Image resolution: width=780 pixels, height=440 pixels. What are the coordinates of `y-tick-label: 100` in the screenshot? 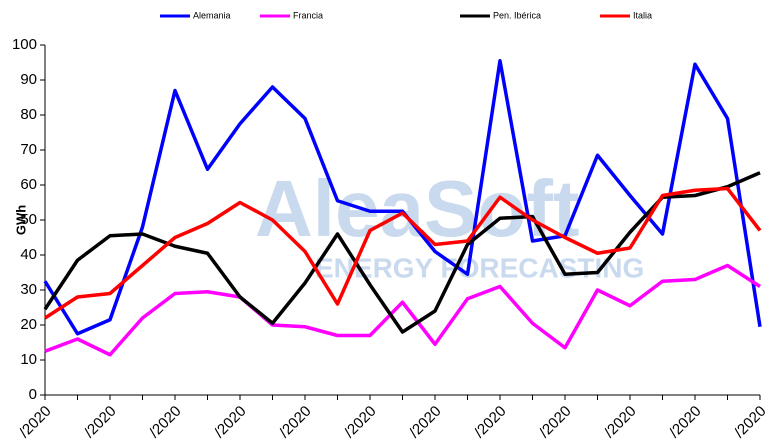 It's located at (24, 44).